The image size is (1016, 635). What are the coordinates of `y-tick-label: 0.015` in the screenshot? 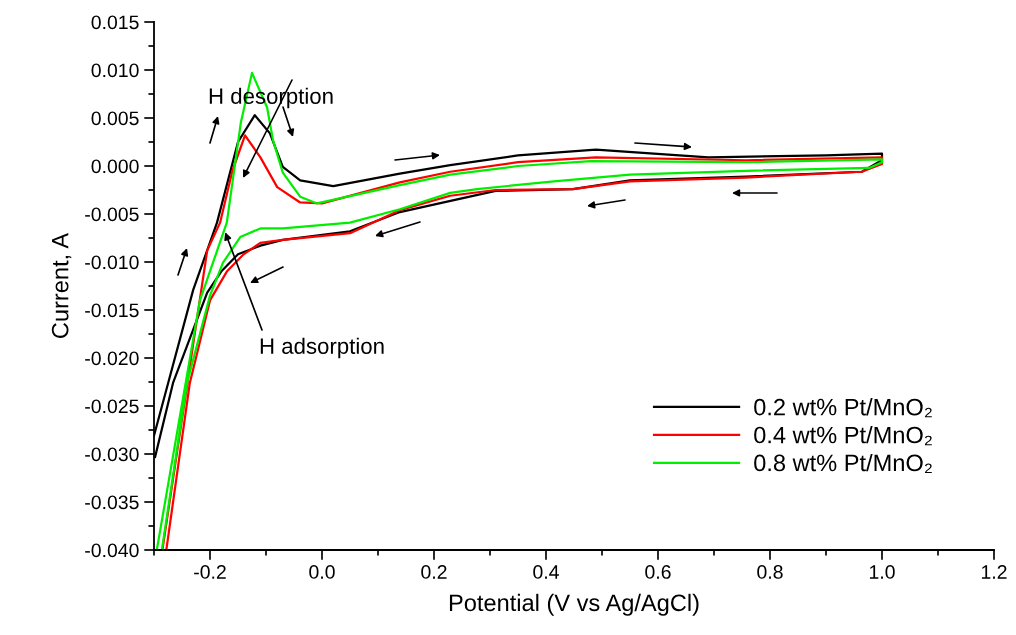 It's located at (115, 22).